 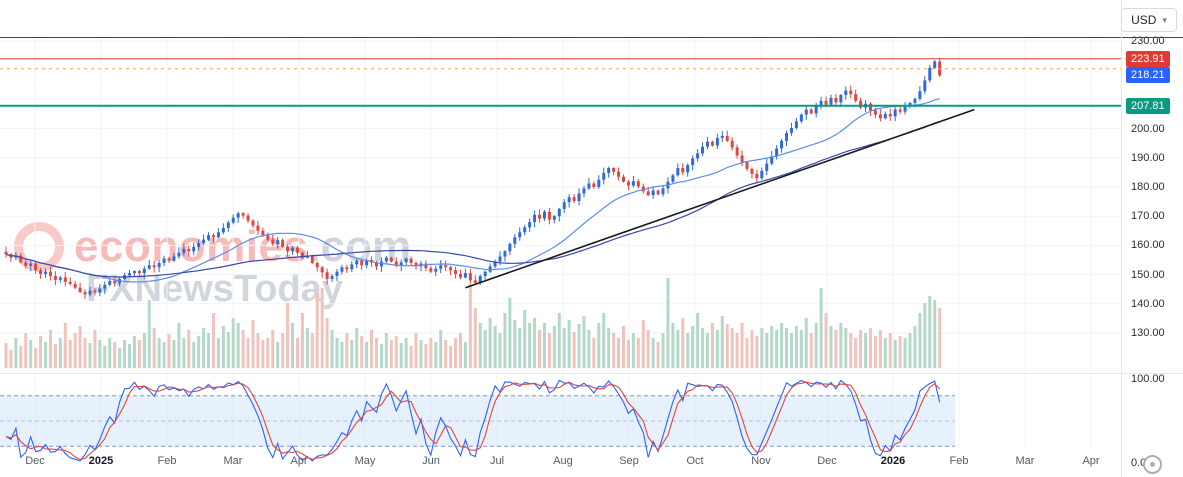 What do you see at coordinates (1148, 105) in the screenshot?
I see `support-line-price-label: 207.81` at bounding box center [1148, 105].